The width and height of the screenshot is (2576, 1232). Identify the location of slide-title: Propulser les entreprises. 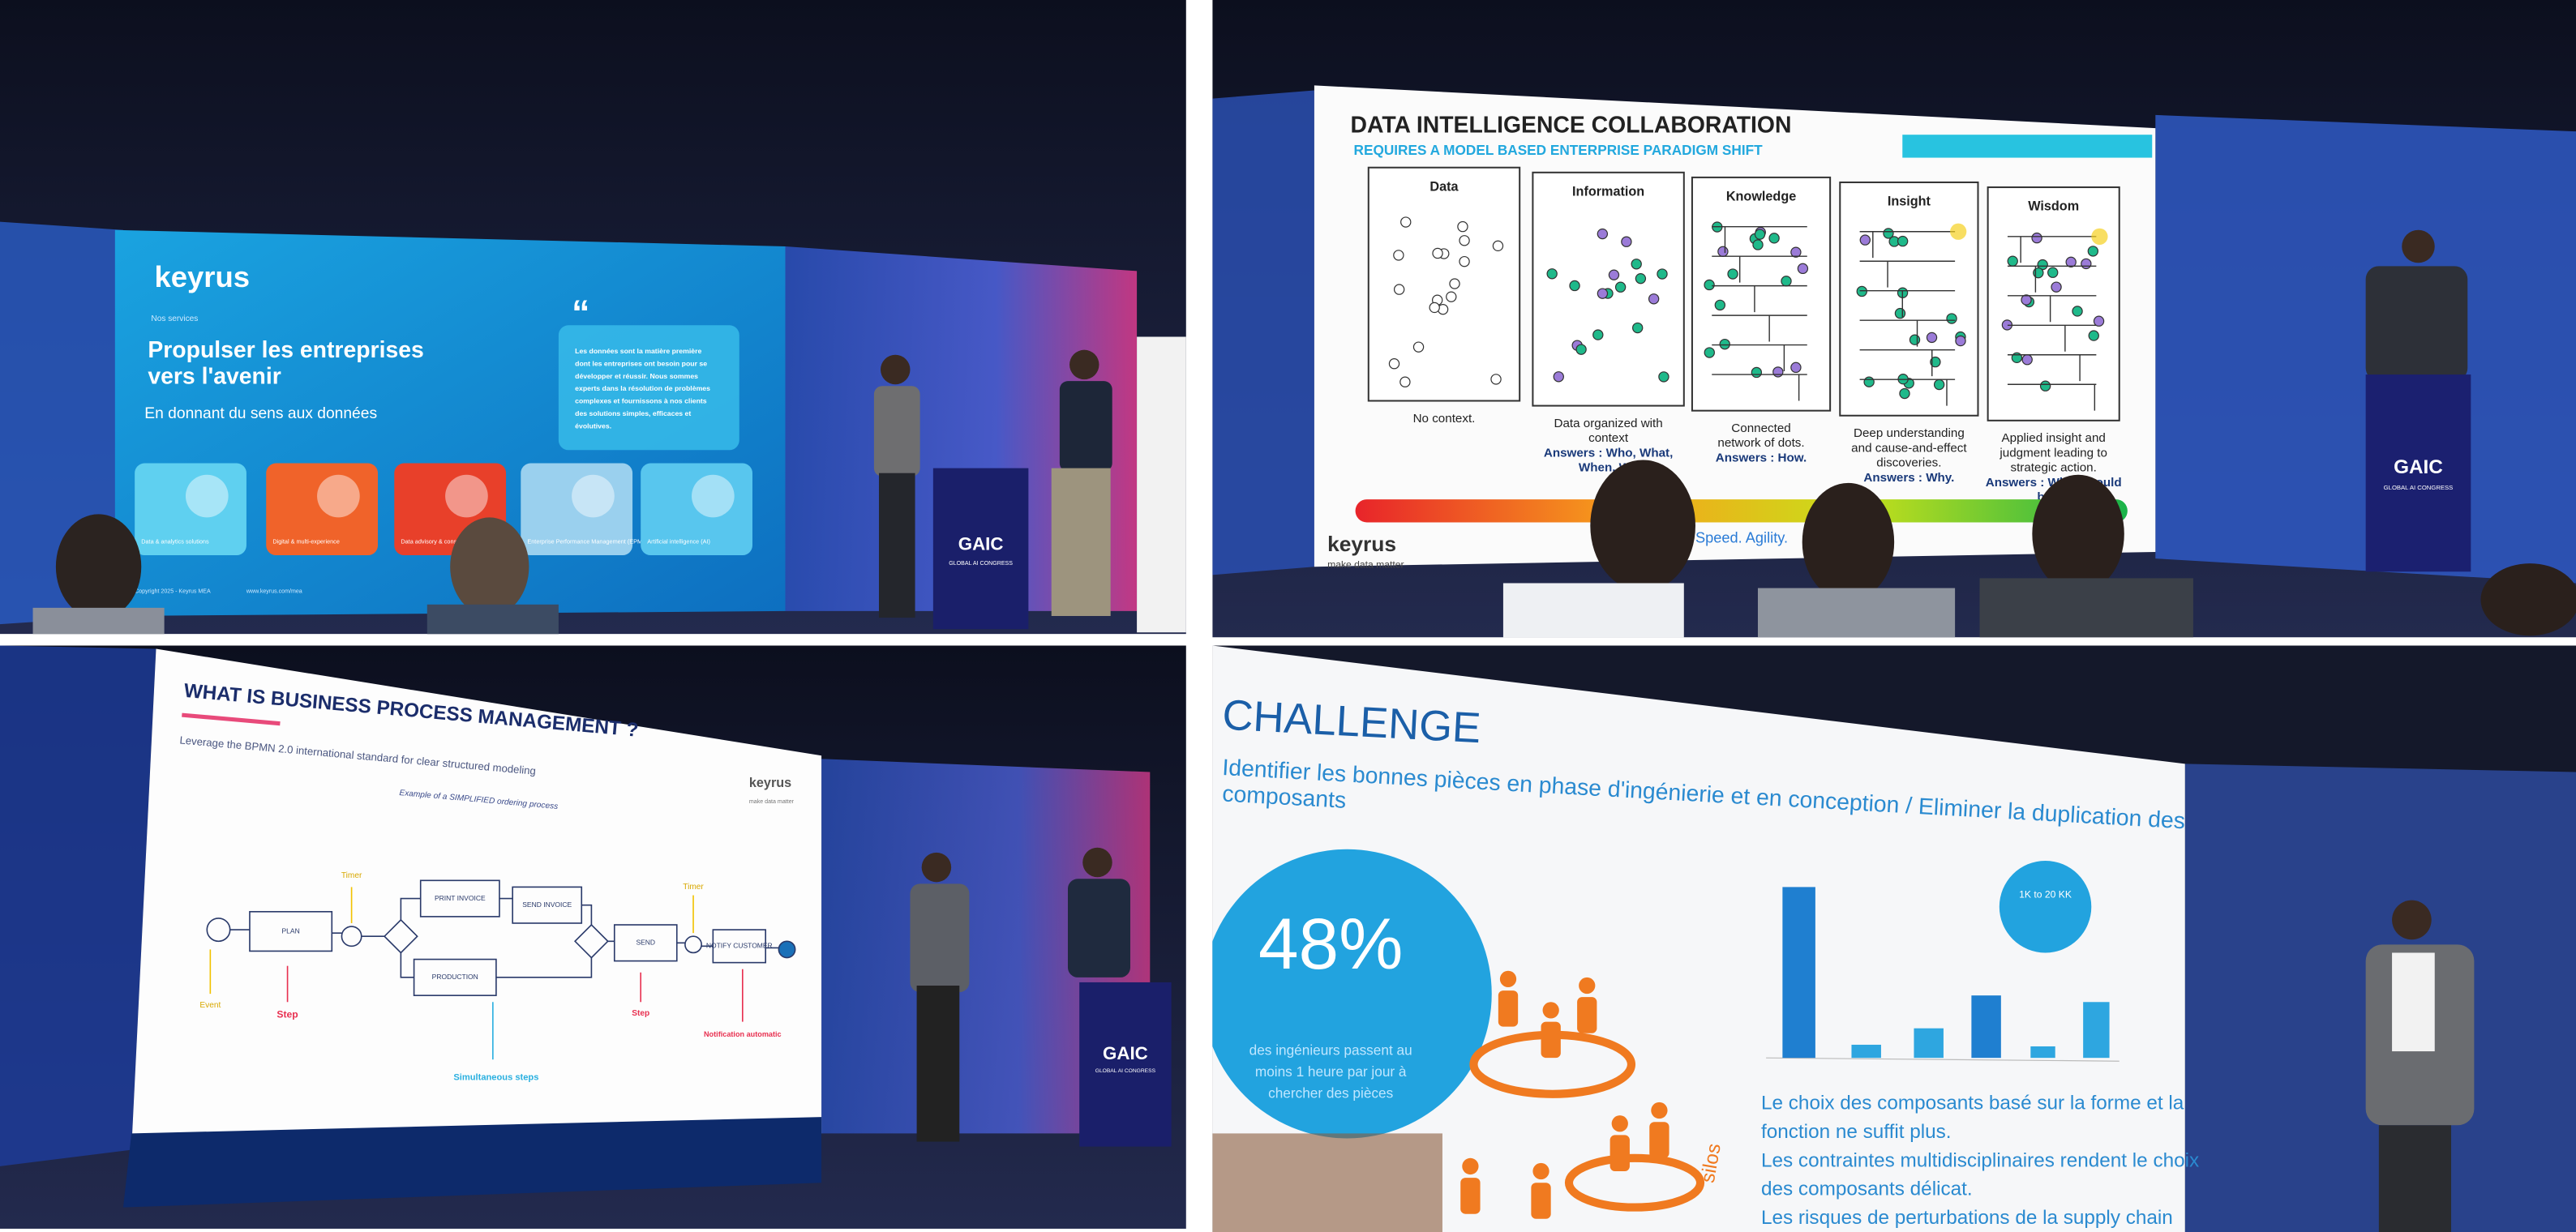
(285, 350).